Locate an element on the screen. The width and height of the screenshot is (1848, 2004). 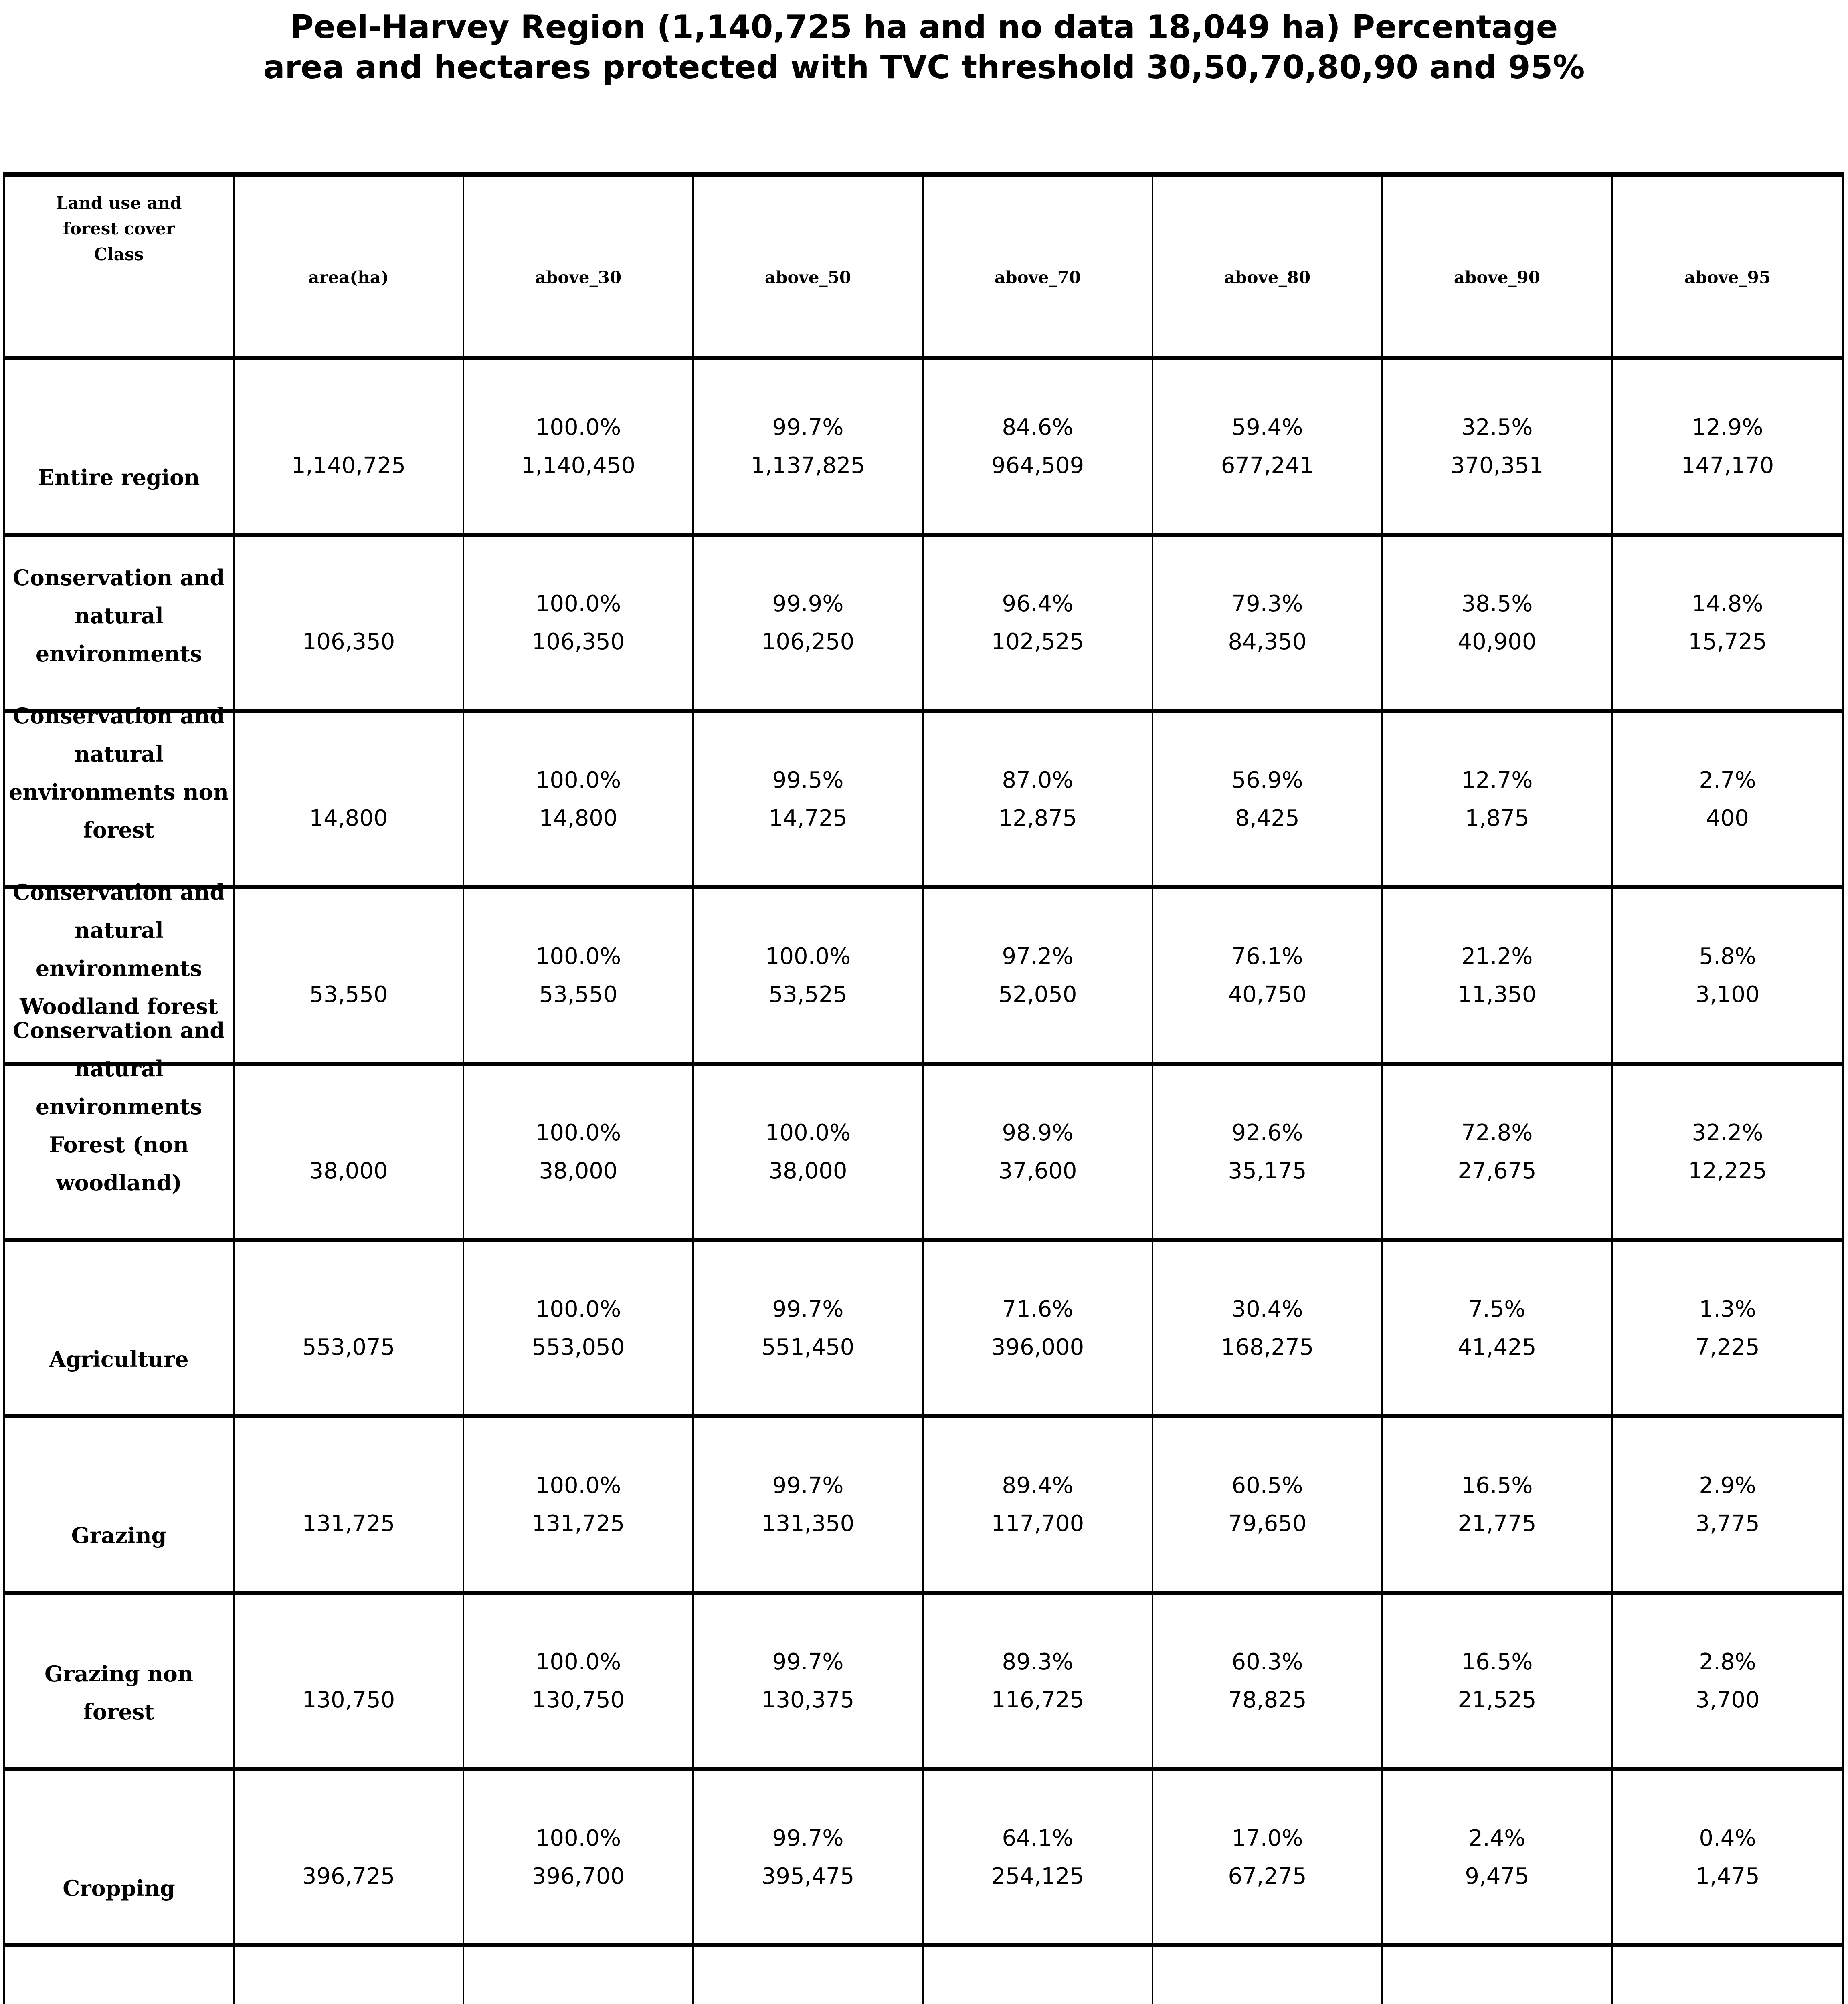
pct-value: 14.8% is located at coordinates (1727, 604).